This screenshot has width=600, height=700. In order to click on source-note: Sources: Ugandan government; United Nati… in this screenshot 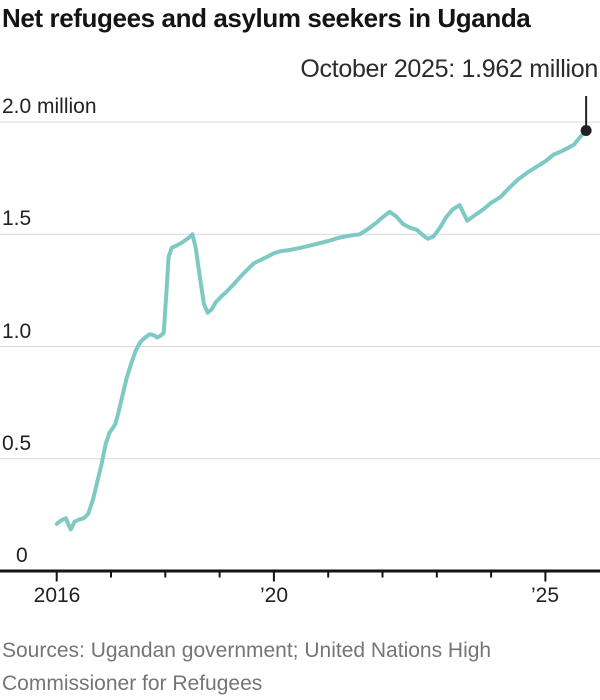, I will do `click(246, 667)`.